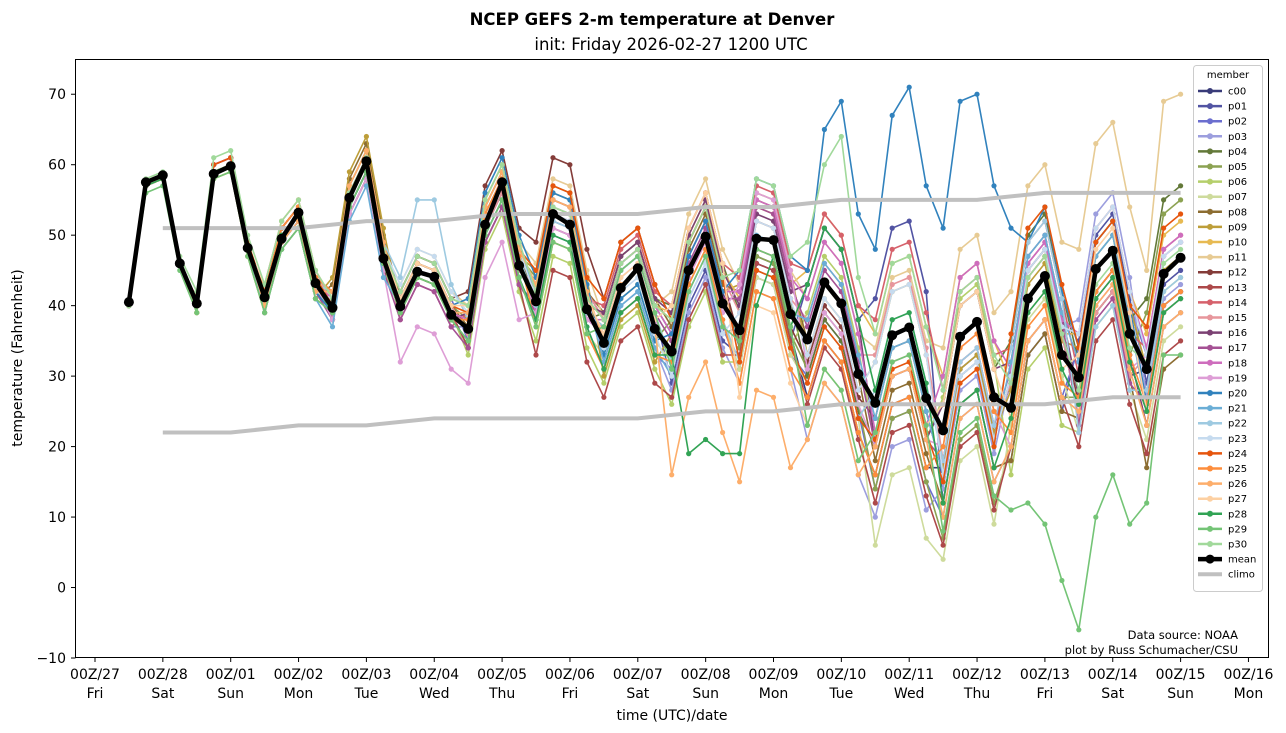 The width and height of the screenshot is (1286, 733). Describe the element at coordinates (1096, 214) in the screenshot. I see `p03-point` at that location.